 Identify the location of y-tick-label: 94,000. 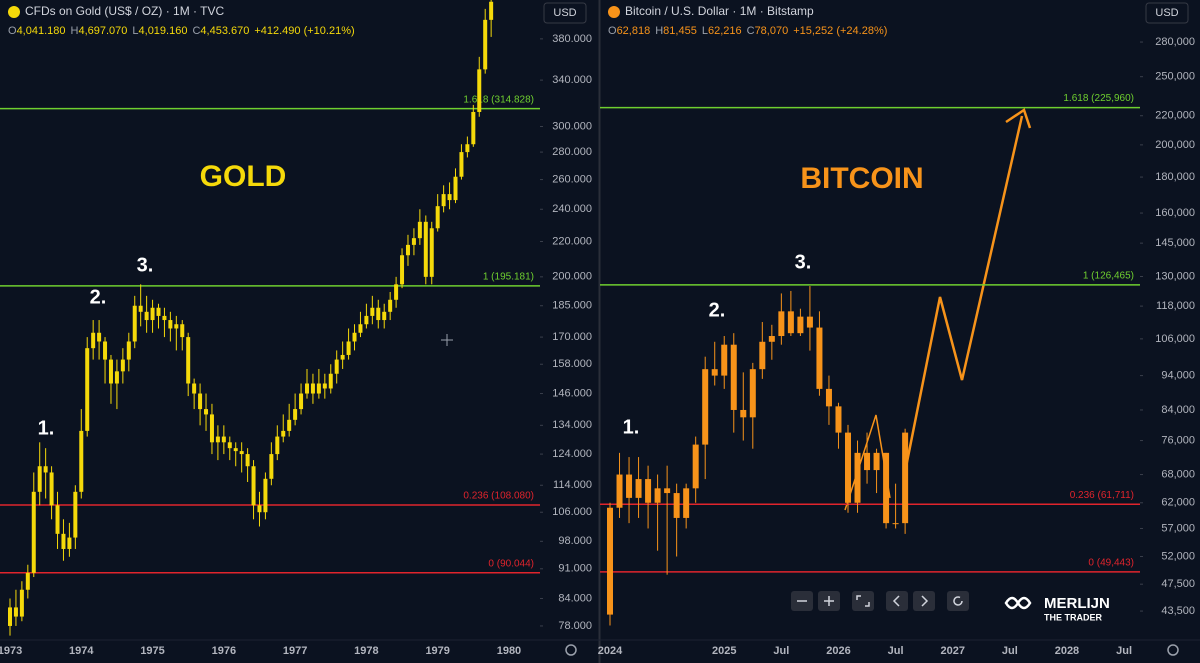
(1178, 376).